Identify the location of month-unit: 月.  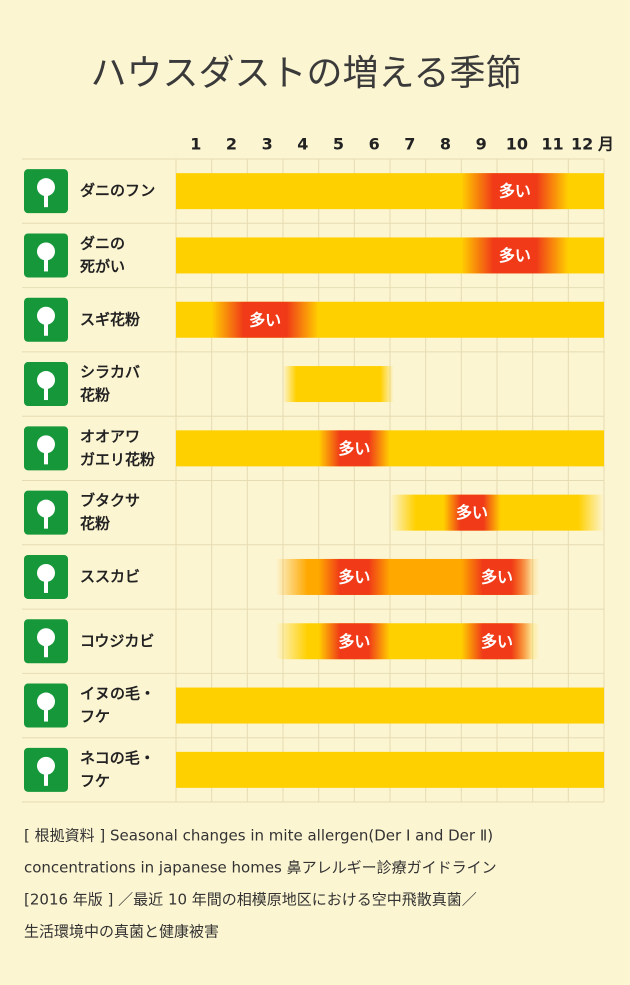
(605, 144).